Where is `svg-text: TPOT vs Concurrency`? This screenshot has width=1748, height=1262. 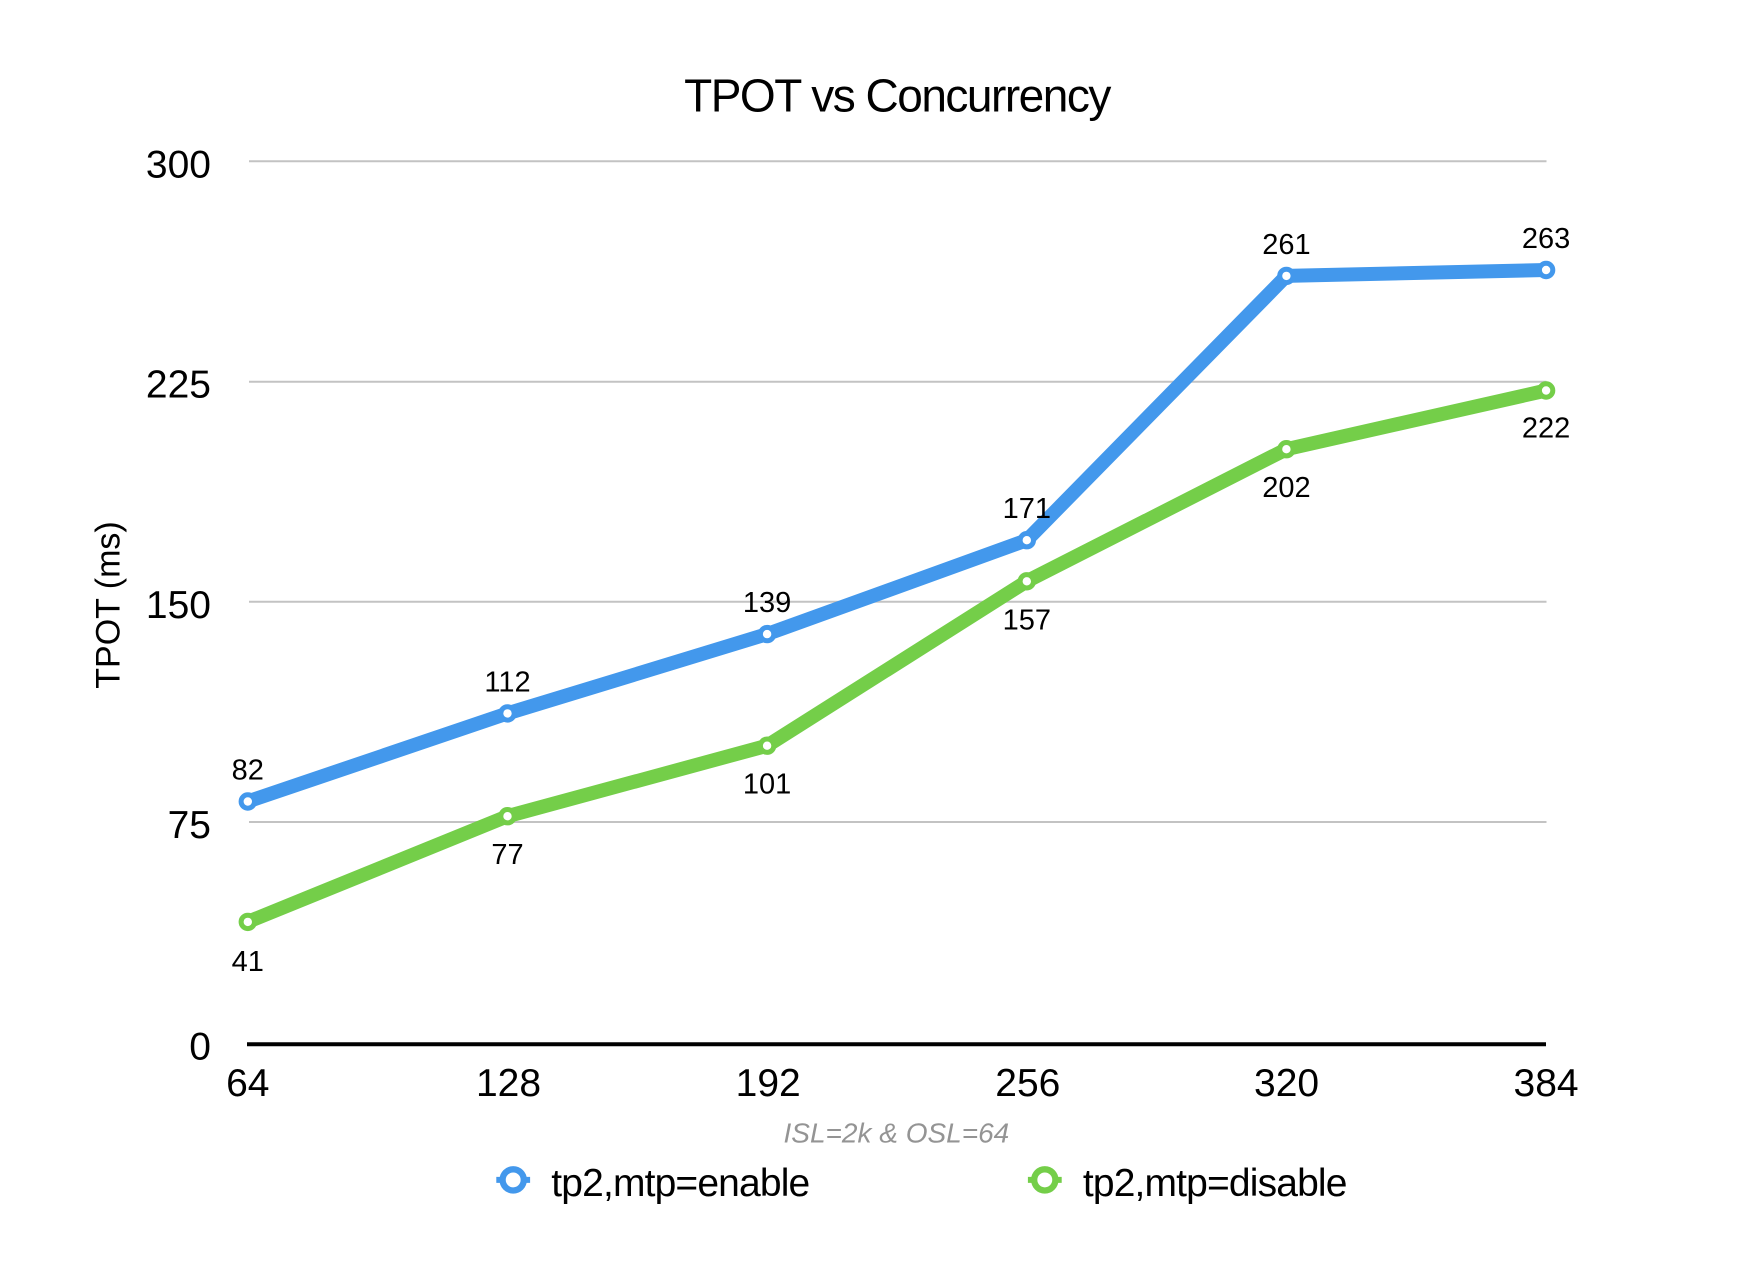 svg-text: TPOT vs Concurrency is located at coordinates (897, 96).